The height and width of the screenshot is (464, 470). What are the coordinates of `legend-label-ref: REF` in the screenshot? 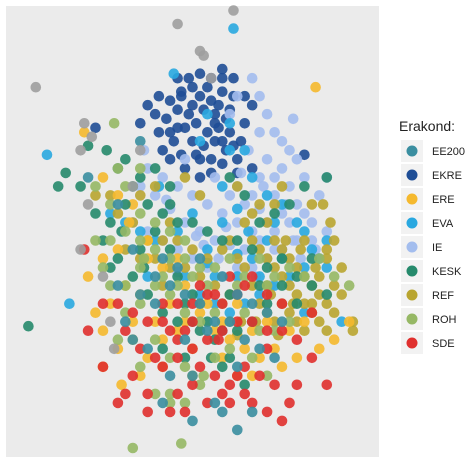 It's located at (443, 296).